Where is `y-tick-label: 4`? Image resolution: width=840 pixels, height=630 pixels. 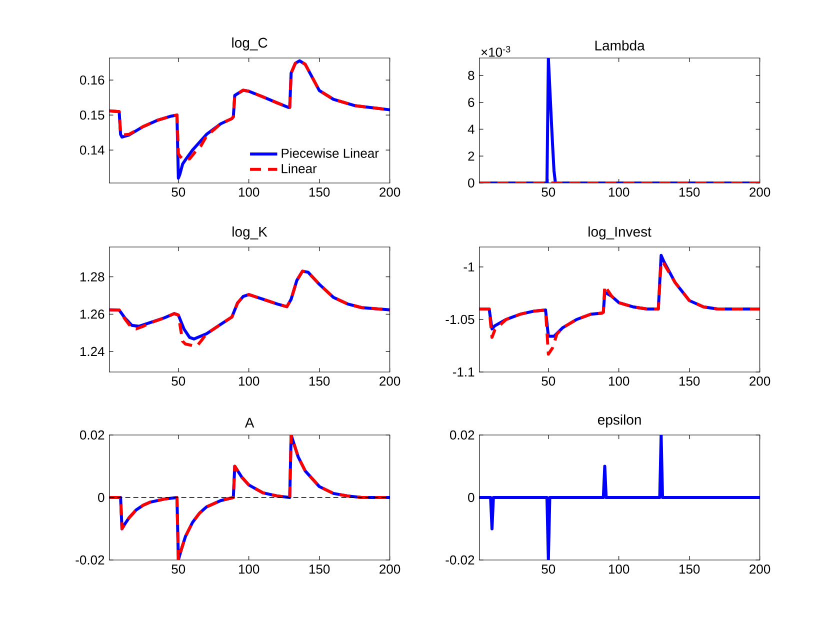 y-tick-label: 4 is located at coordinates (471, 129).